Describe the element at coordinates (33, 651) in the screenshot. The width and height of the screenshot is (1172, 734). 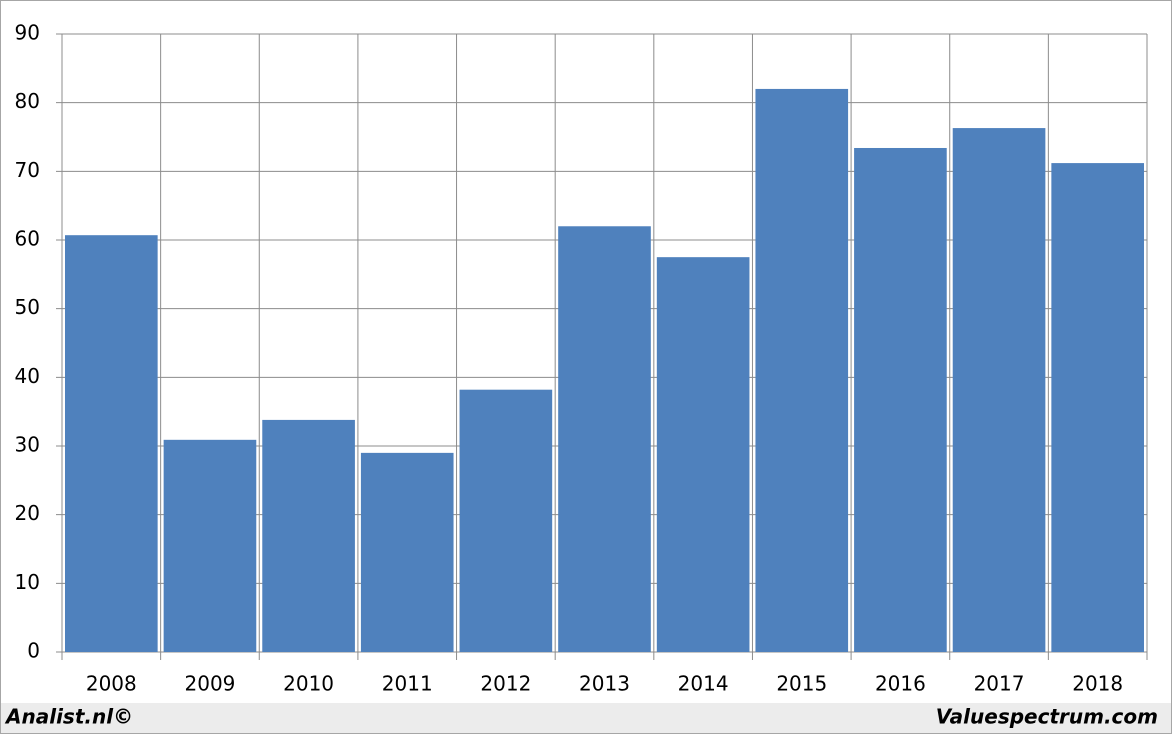
I see `y-tick-label: 0` at that location.